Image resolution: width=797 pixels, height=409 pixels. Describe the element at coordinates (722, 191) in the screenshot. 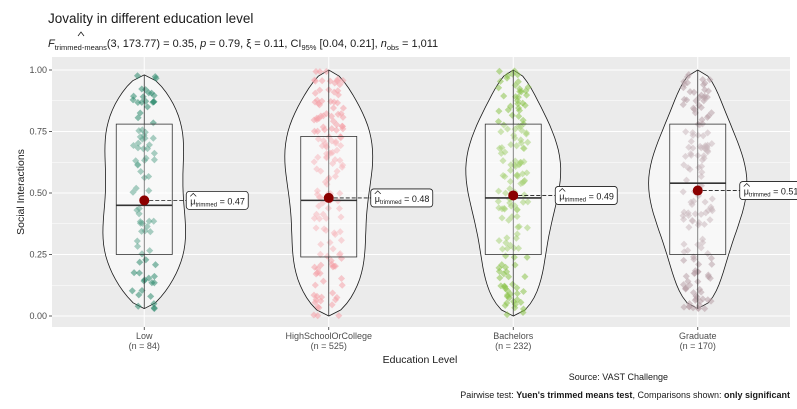

I see `group-3: μtrimmed = 0.51` at that location.